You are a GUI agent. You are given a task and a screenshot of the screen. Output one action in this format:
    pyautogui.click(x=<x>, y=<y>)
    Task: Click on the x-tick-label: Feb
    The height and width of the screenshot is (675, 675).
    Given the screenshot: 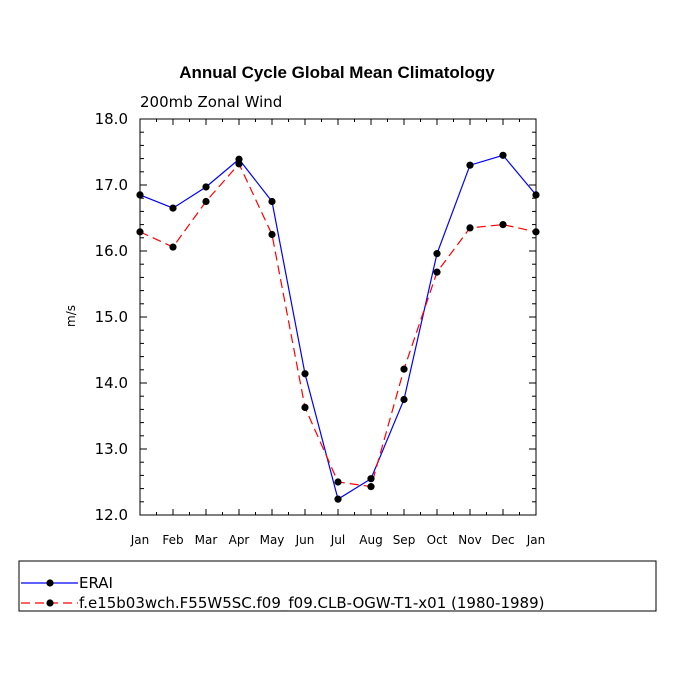 What is the action you would take?
    pyautogui.click(x=172, y=540)
    